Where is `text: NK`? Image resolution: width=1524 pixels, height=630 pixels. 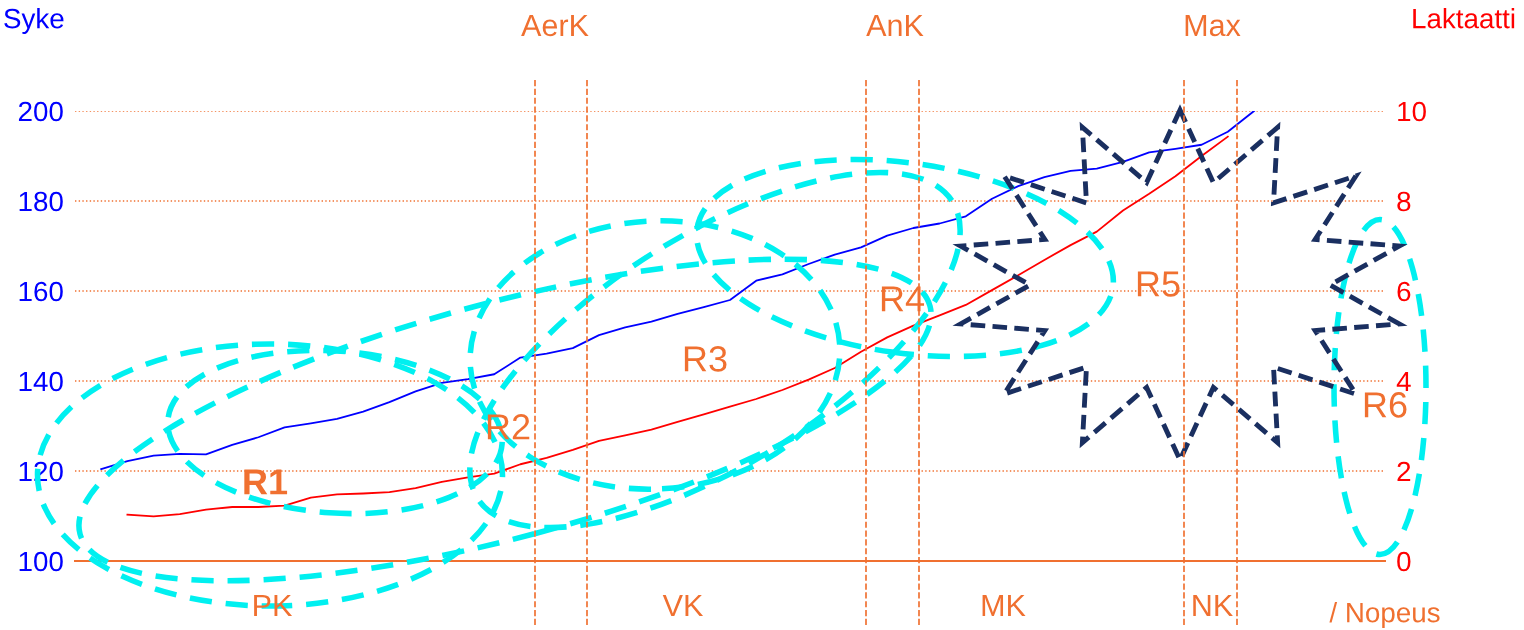 text: NK is located at coordinates (1213, 605).